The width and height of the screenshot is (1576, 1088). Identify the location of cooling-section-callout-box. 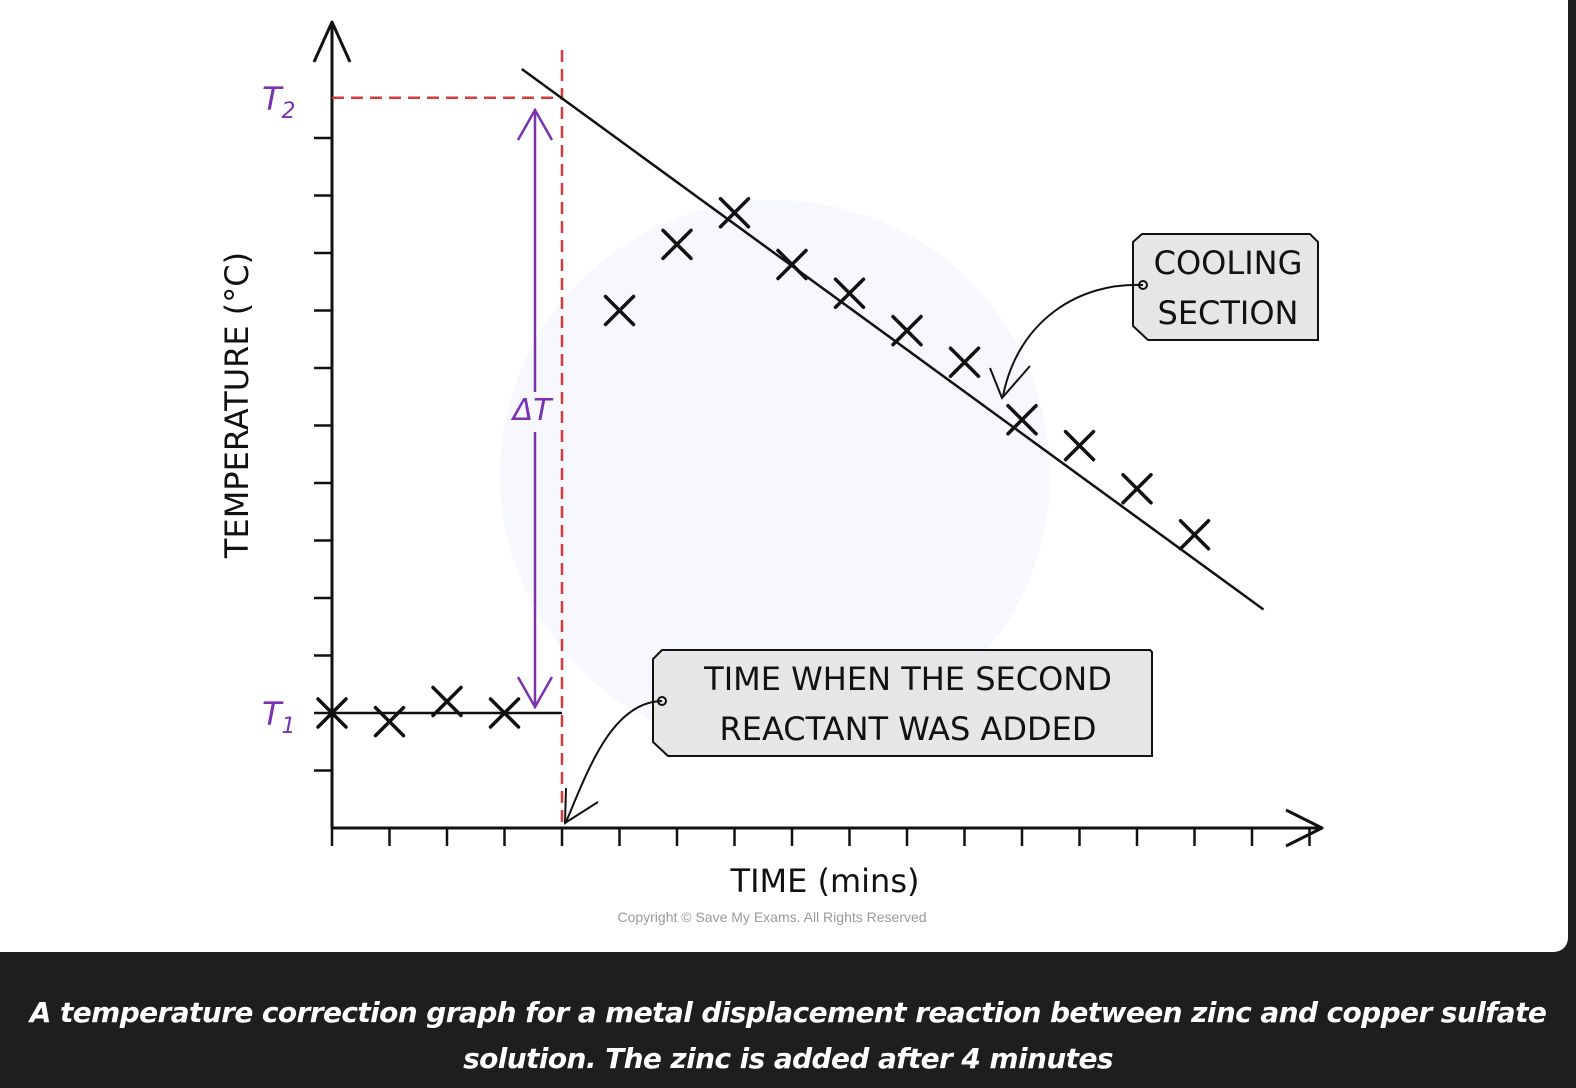
(1225, 287).